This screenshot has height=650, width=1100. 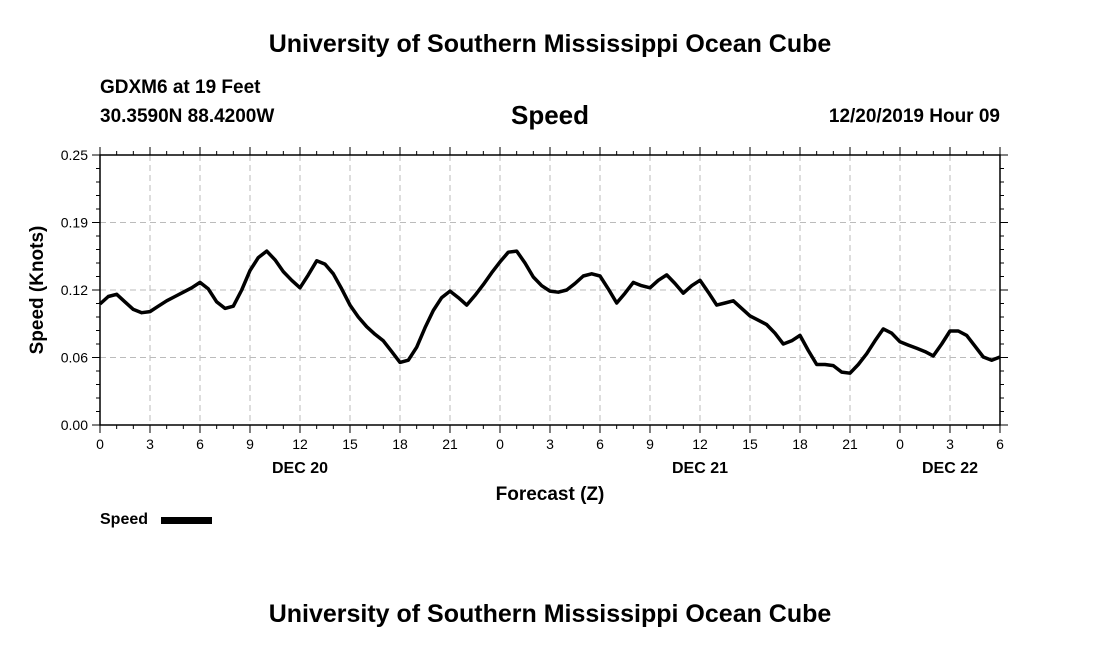 What do you see at coordinates (74, 223) in the screenshot?
I see `y-tick-label: 0.19` at bounding box center [74, 223].